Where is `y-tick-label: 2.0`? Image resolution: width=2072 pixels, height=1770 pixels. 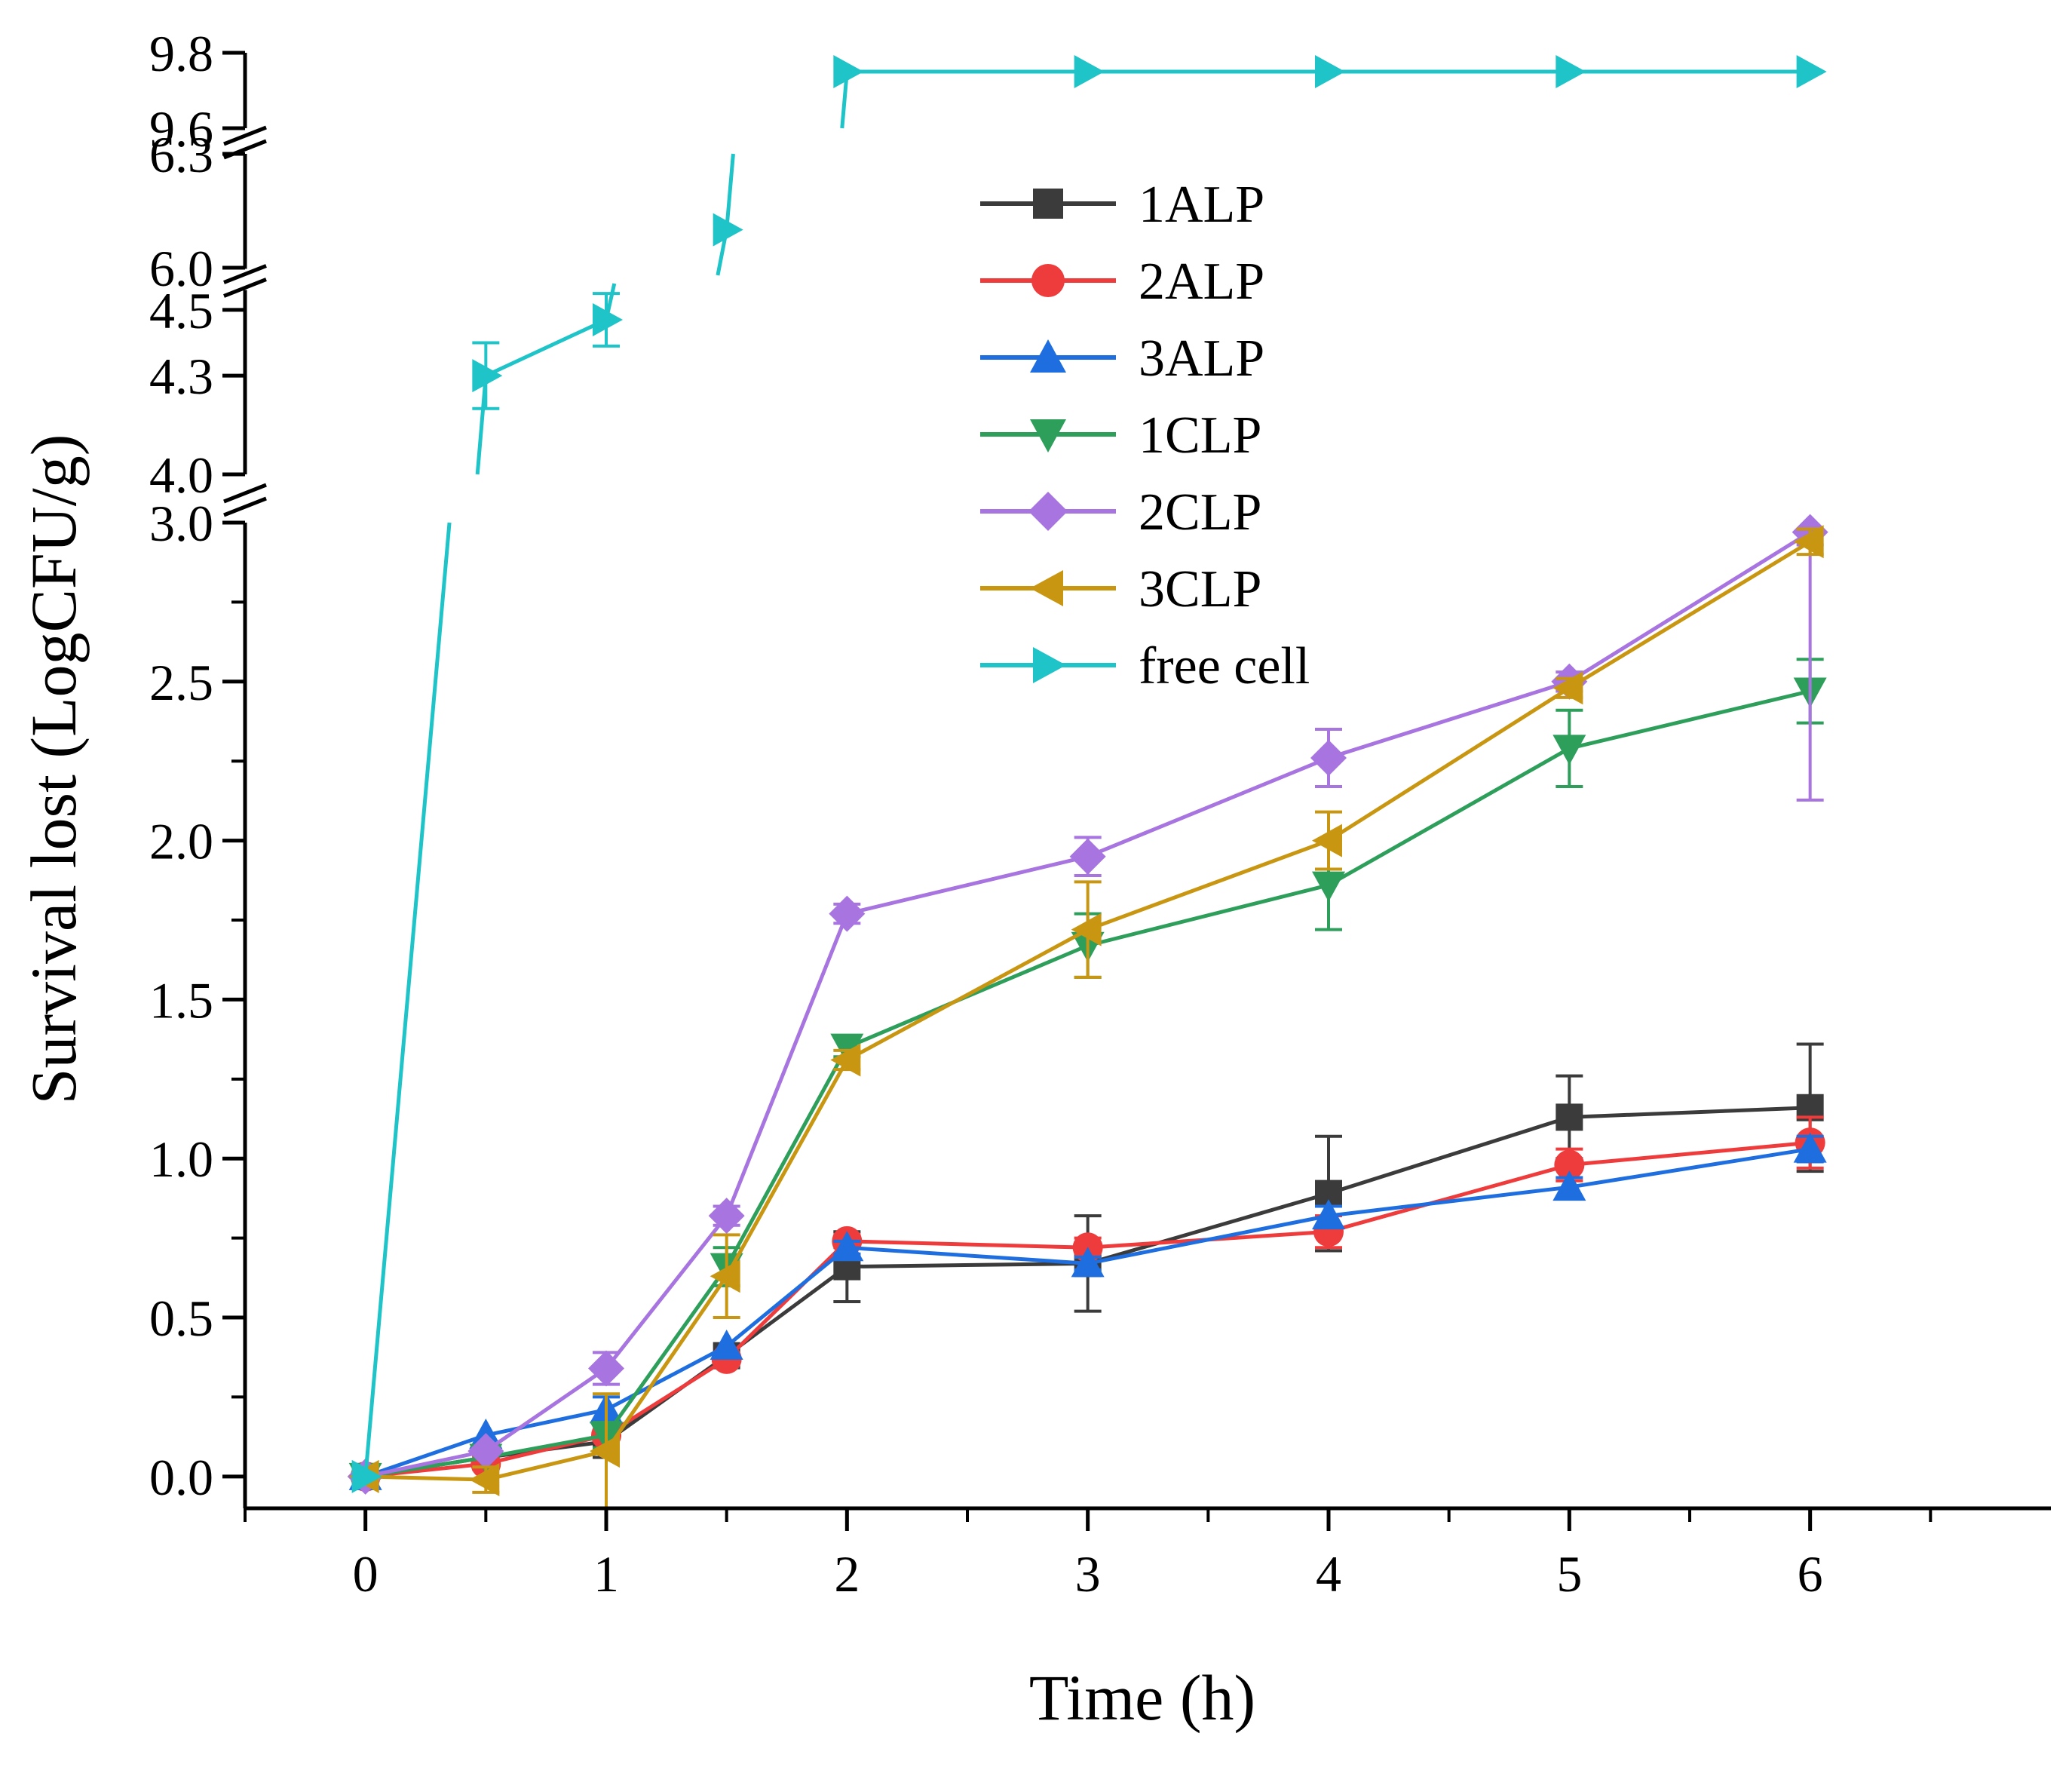
y-tick-label: 2.0 is located at coordinates (181, 841).